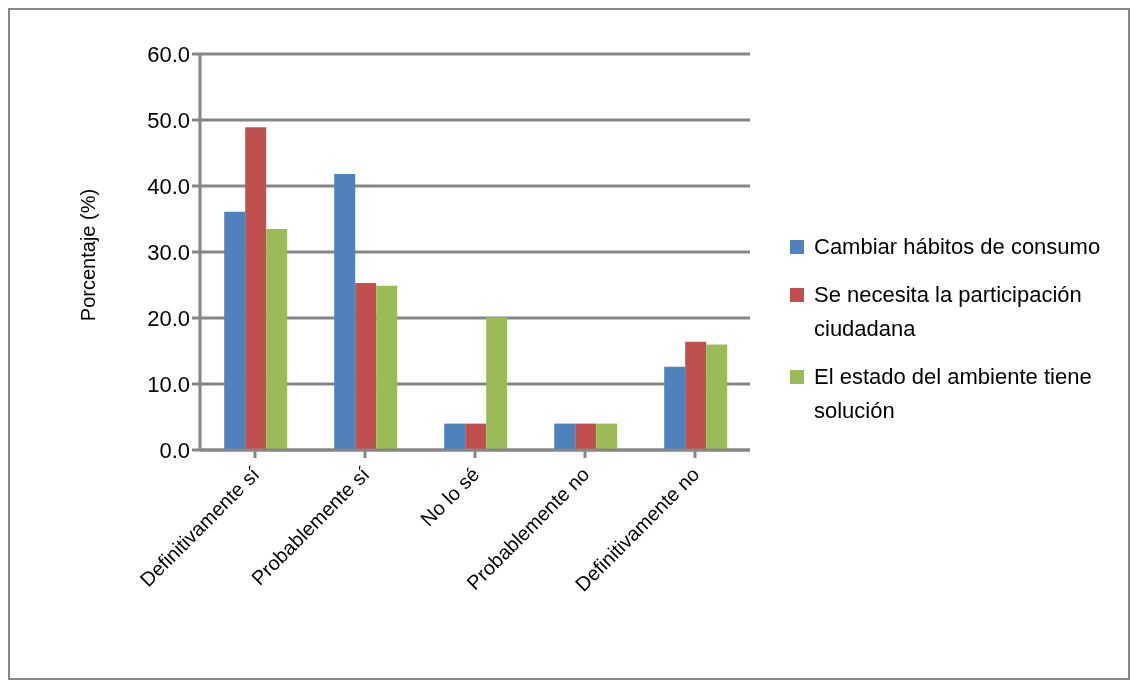  I want to click on y-tick-label: 30.0, so click(168, 252).